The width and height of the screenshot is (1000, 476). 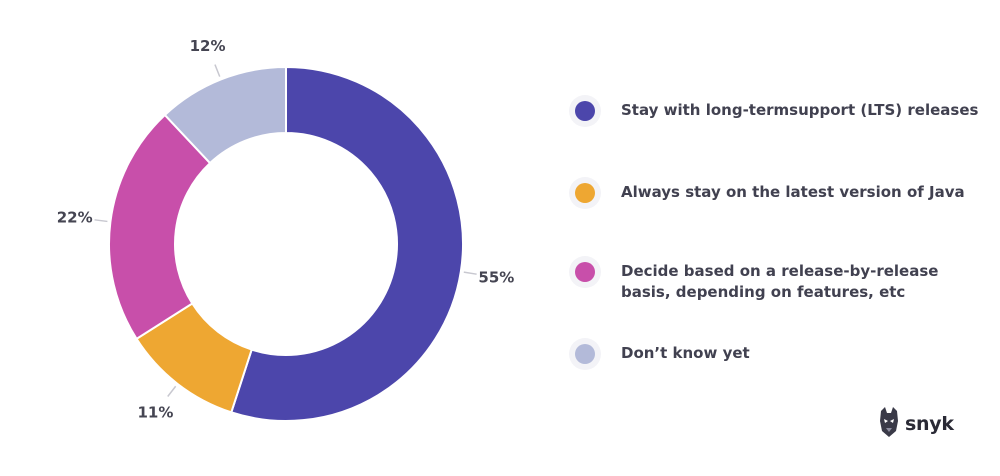 What do you see at coordinates (155, 412) in the screenshot?
I see `value-label-latest: 11%` at bounding box center [155, 412].